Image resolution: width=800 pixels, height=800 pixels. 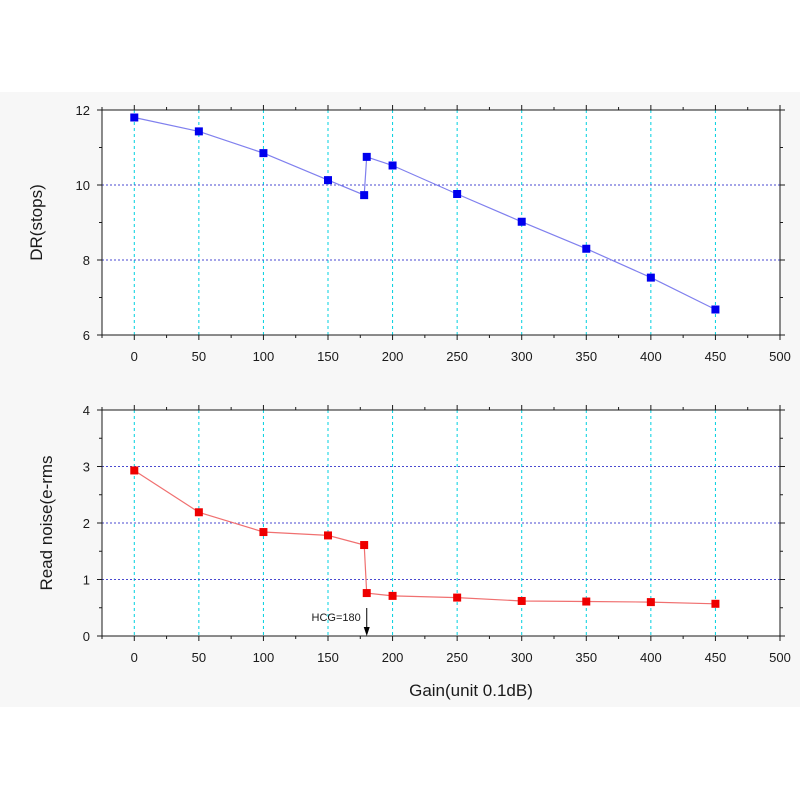 I want to click on noise-x-tick-label: 50, so click(x=199, y=657).